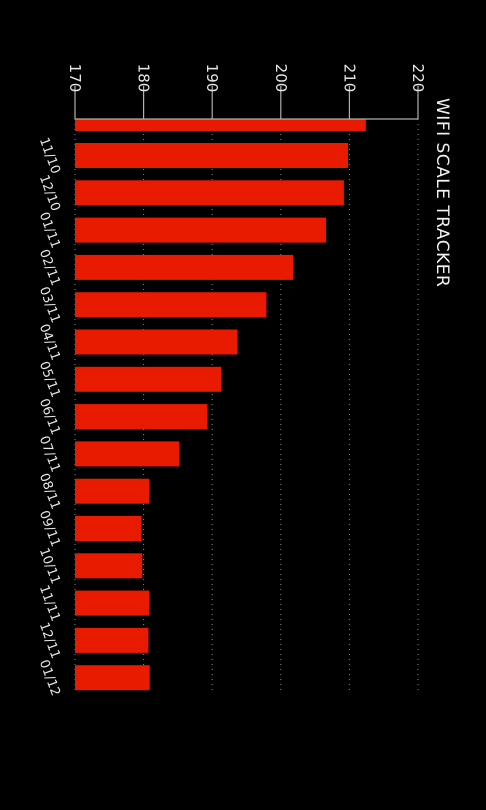 This screenshot has height=810, width=486. Describe the element at coordinates (281, 78) in the screenshot. I see `tick-label: 200` at that location.